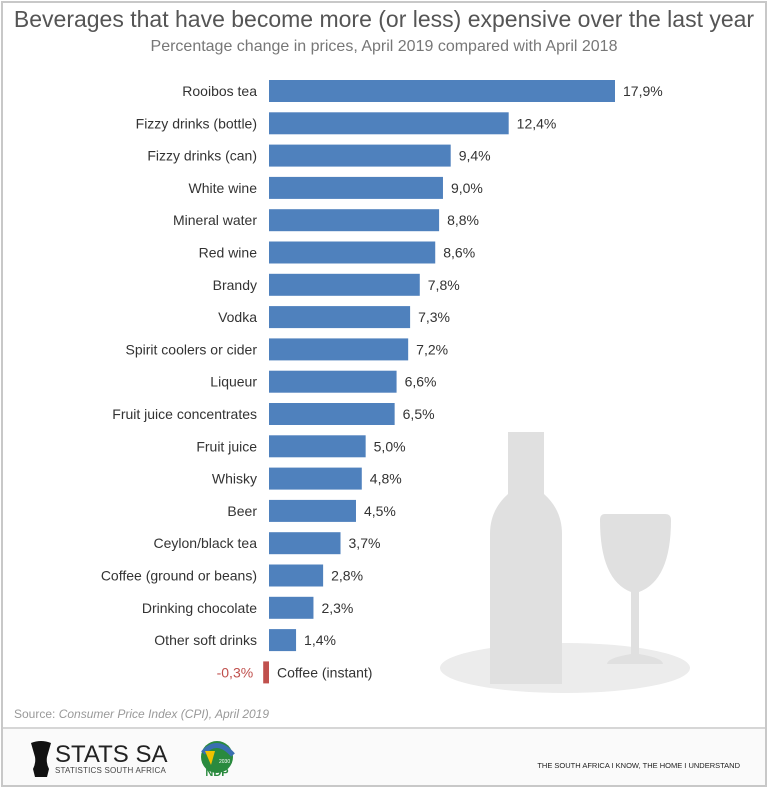  Describe the element at coordinates (111, 754) in the screenshot. I see `logo-text: STATS SA` at that location.